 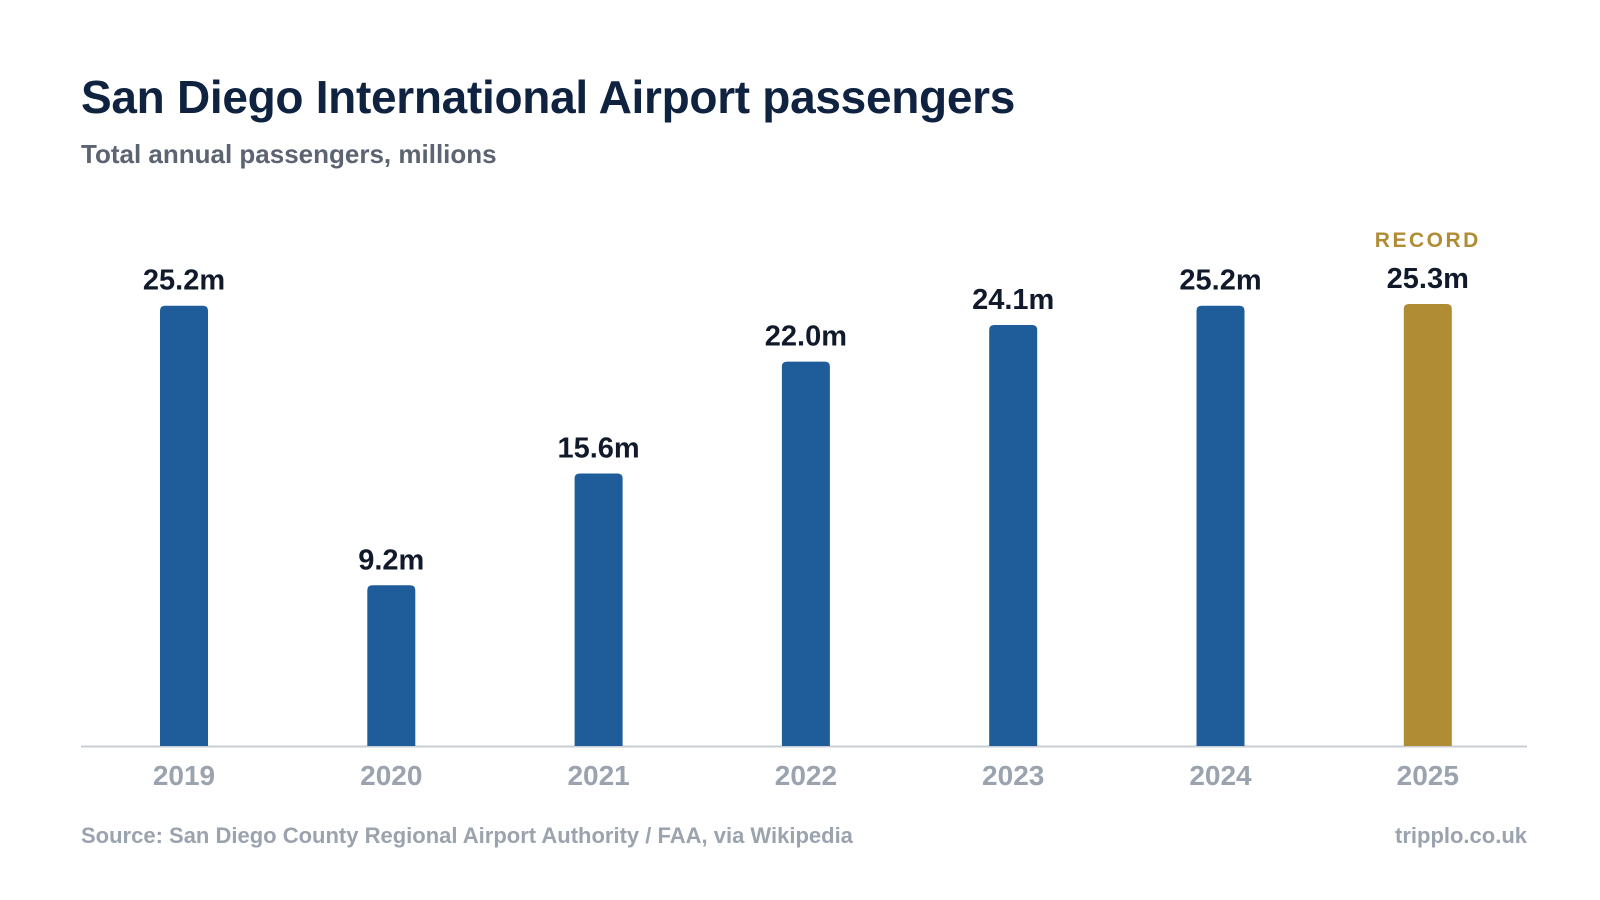 I want to click on record-annotation: RECORD, so click(x=1428, y=240).